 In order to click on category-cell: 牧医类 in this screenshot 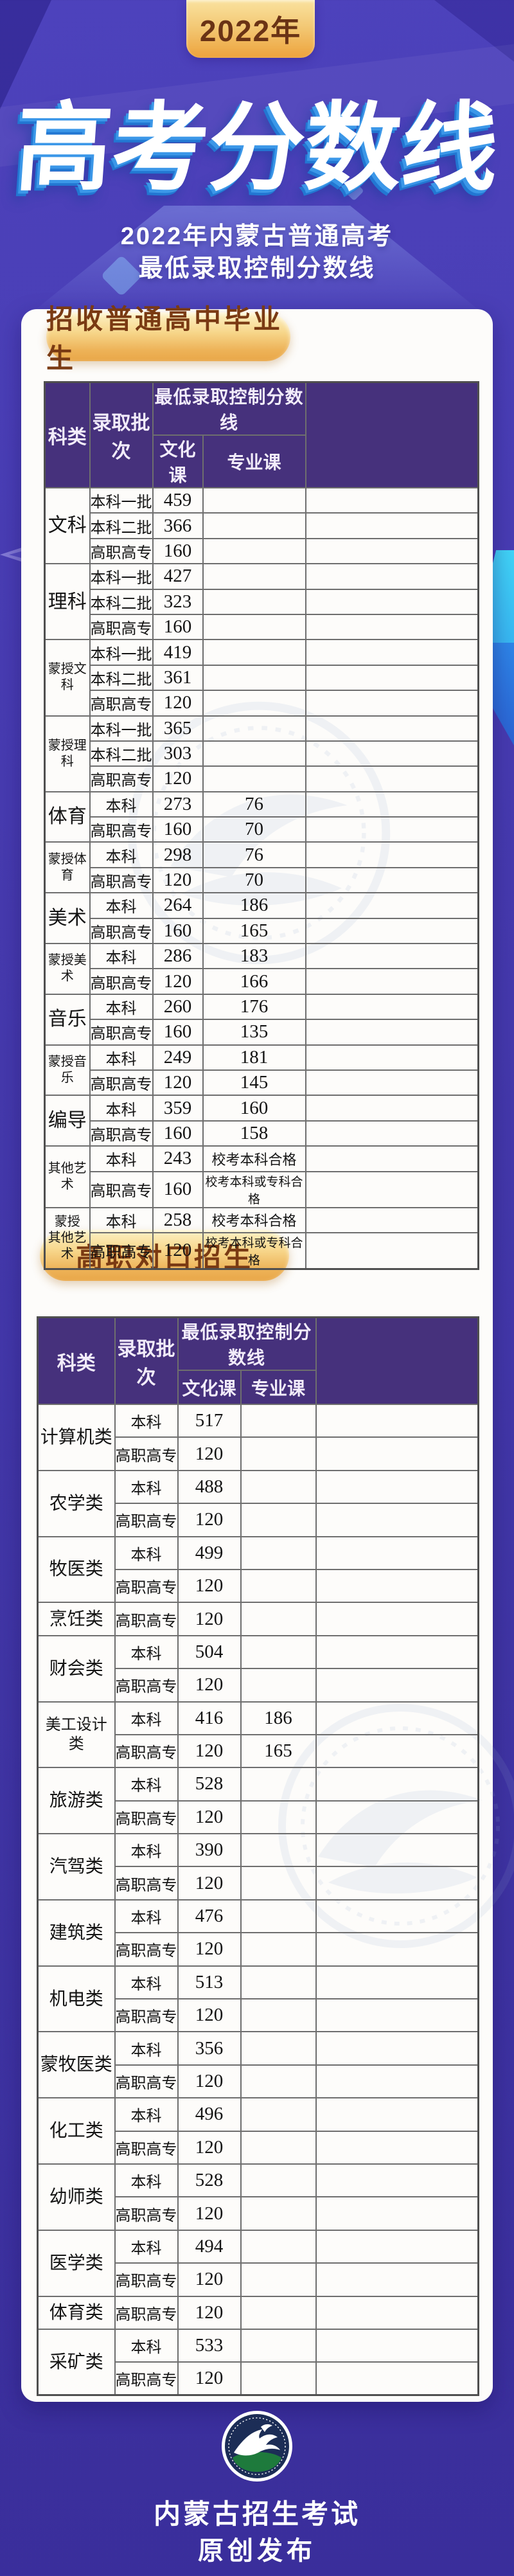, I will do `click(76, 1569)`.